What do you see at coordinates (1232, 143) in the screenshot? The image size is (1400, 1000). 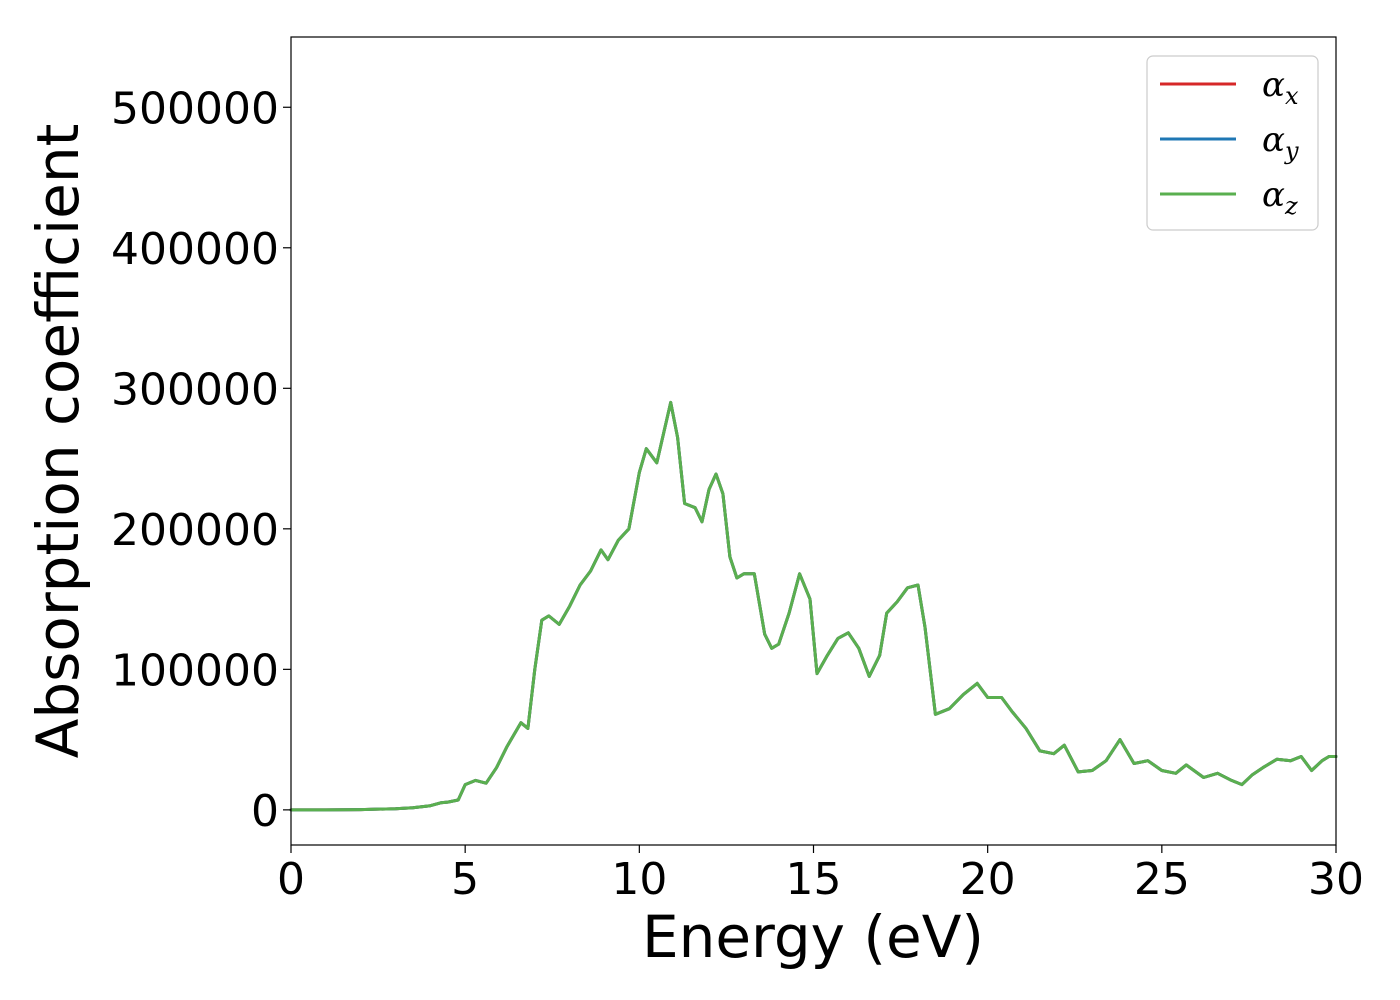 I see `legend-box` at bounding box center [1232, 143].